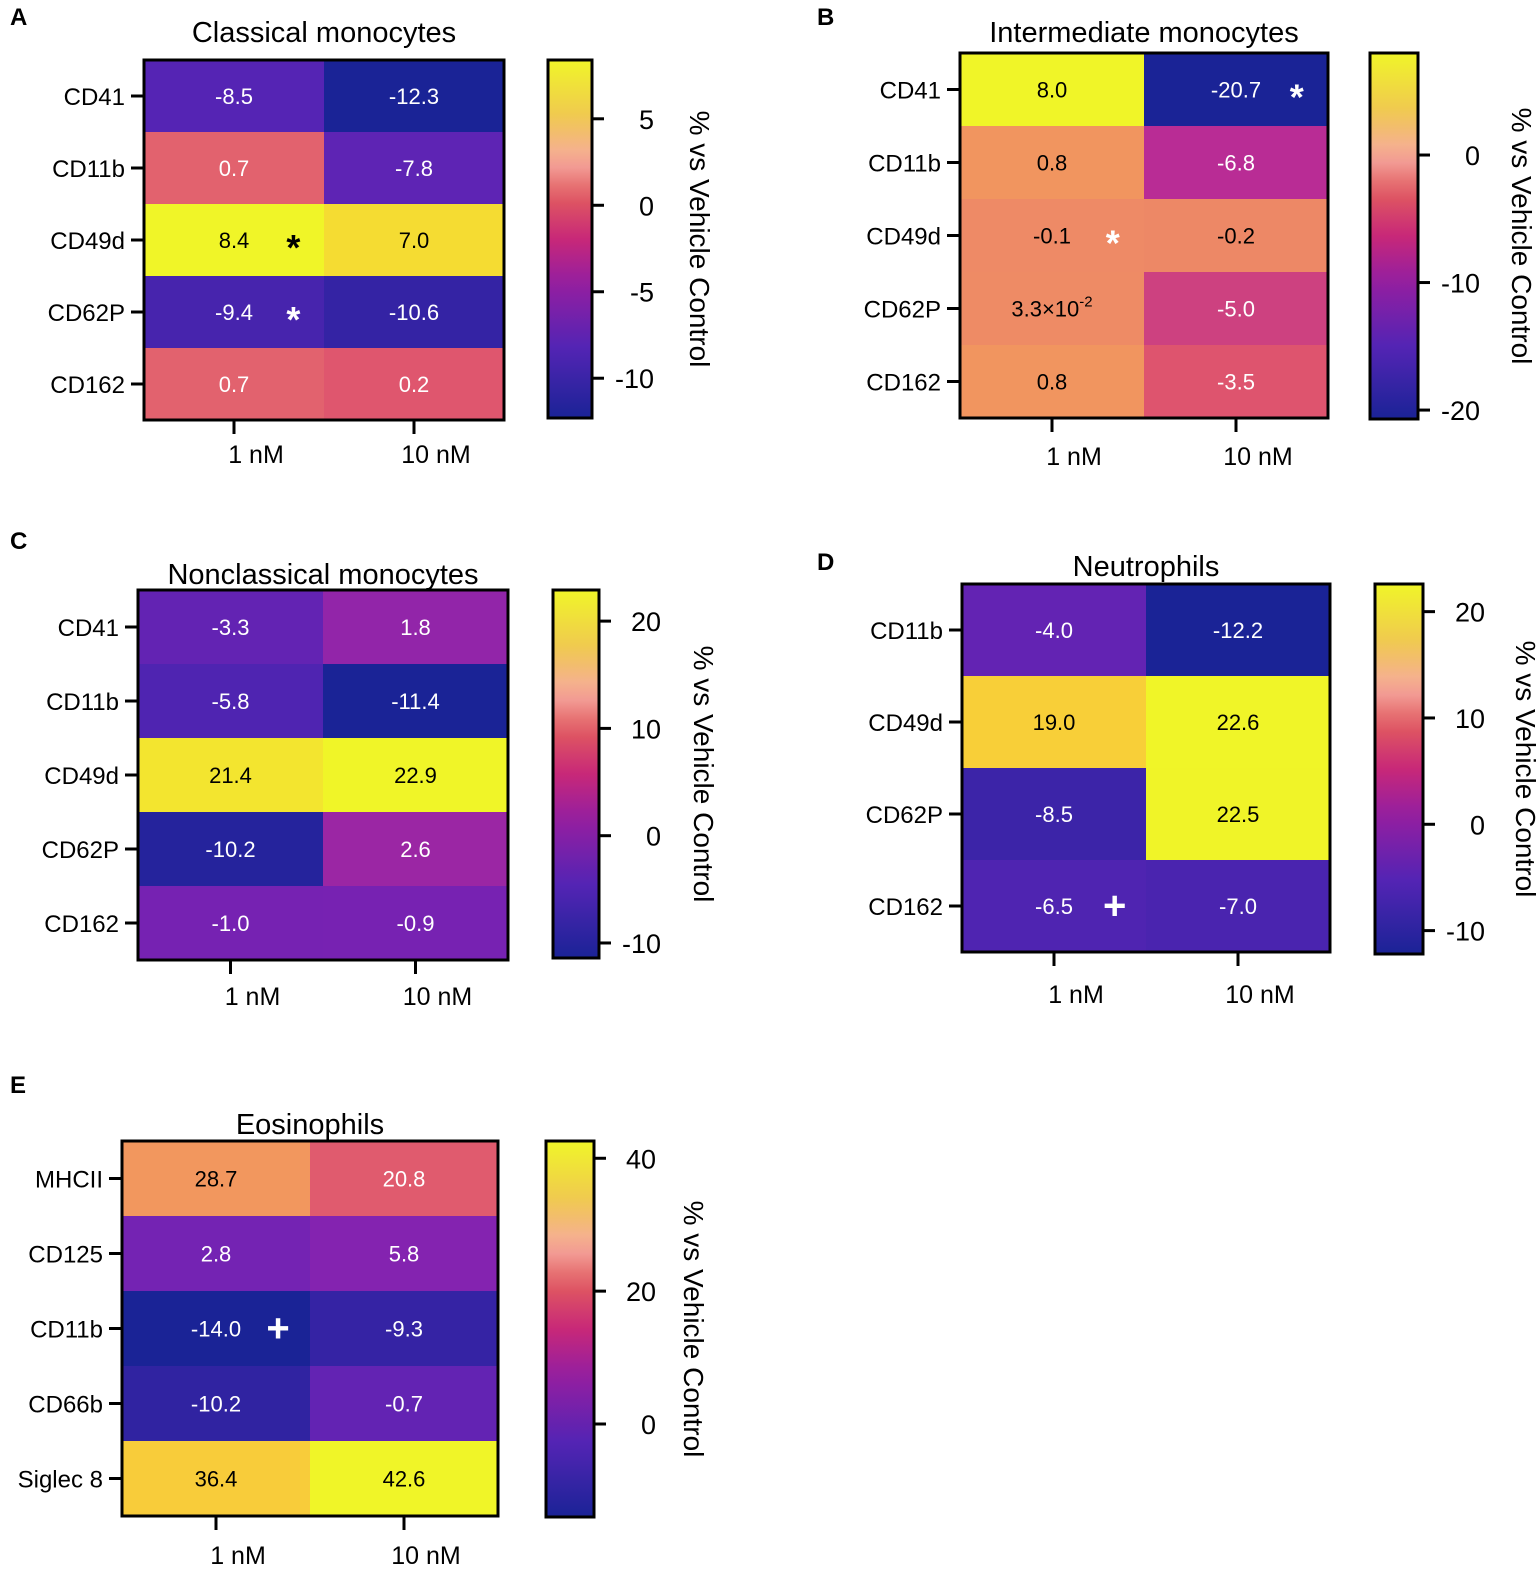 The width and height of the screenshot is (1536, 1571). Describe the element at coordinates (1238, 722) in the screenshot. I see `cell-value-label: 22.6` at that location.